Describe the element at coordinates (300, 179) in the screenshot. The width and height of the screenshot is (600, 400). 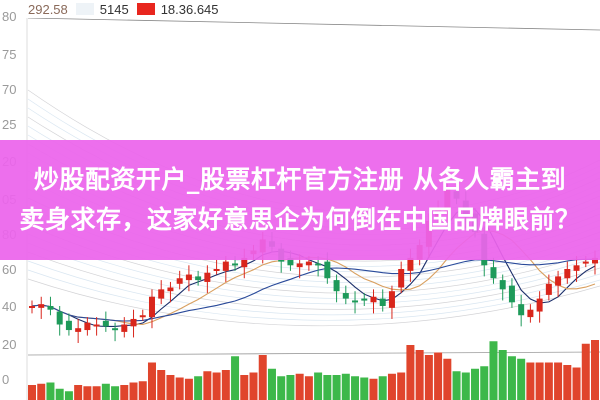
I see `headline-line-1: 炒股配资开户_股票杠杆官方注册 从各人霸主到` at that location.